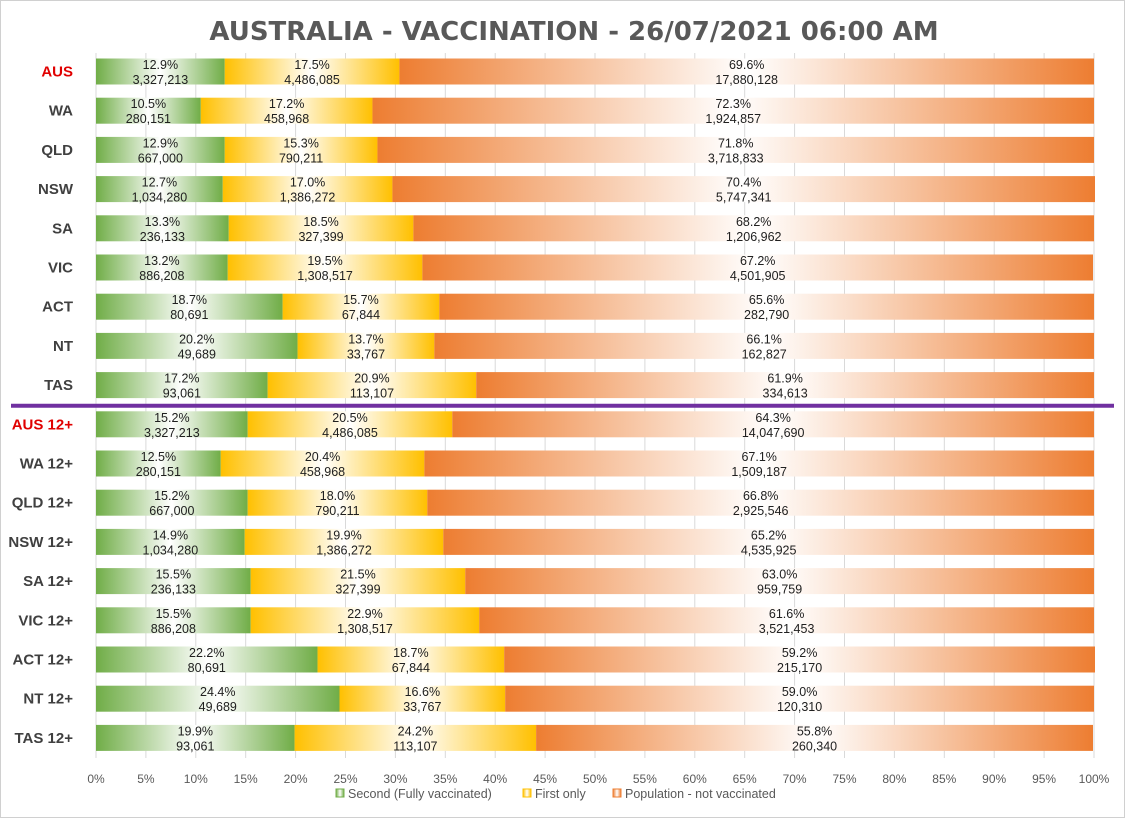 This screenshot has height=818, width=1125. I want to click on category-label: QLD 12+, so click(43, 503).